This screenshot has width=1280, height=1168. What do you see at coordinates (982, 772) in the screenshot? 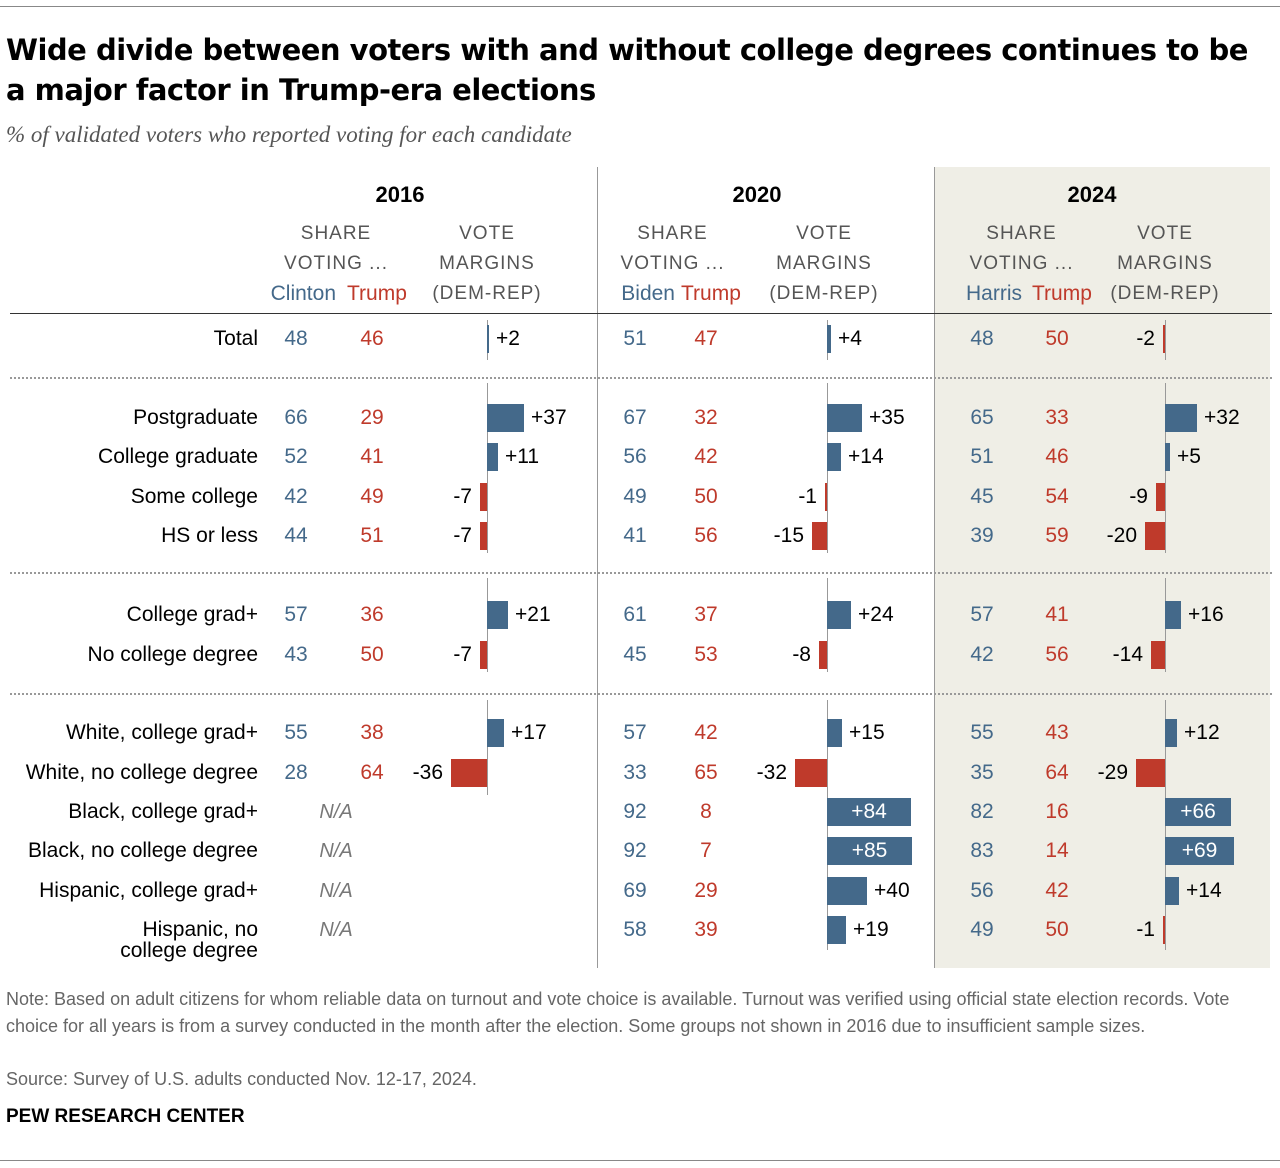
I see `dem-share: 35` at bounding box center [982, 772].